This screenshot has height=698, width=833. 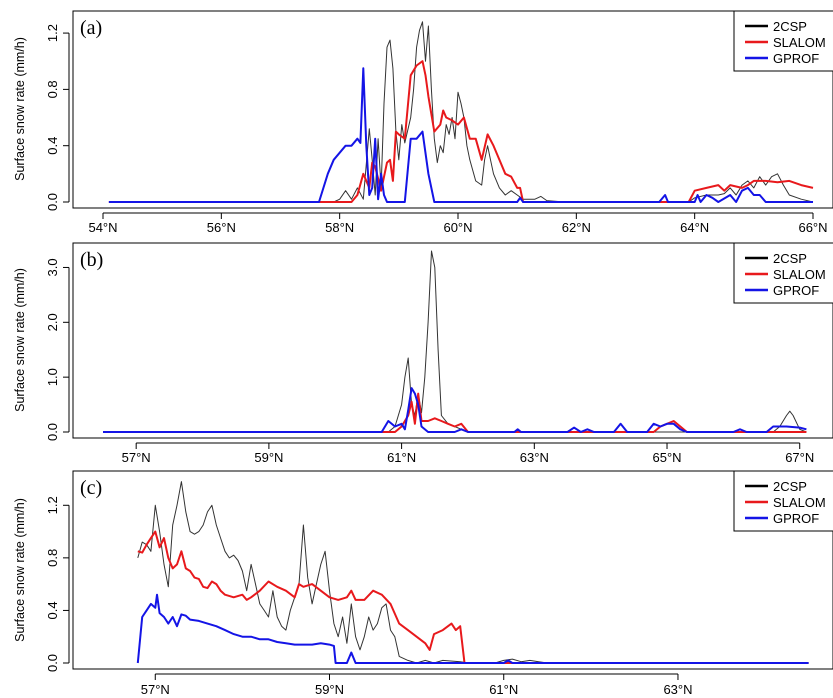 What do you see at coordinates (52, 267) in the screenshot?
I see `y-tick-label: 3.0` at bounding box center [52, 267].